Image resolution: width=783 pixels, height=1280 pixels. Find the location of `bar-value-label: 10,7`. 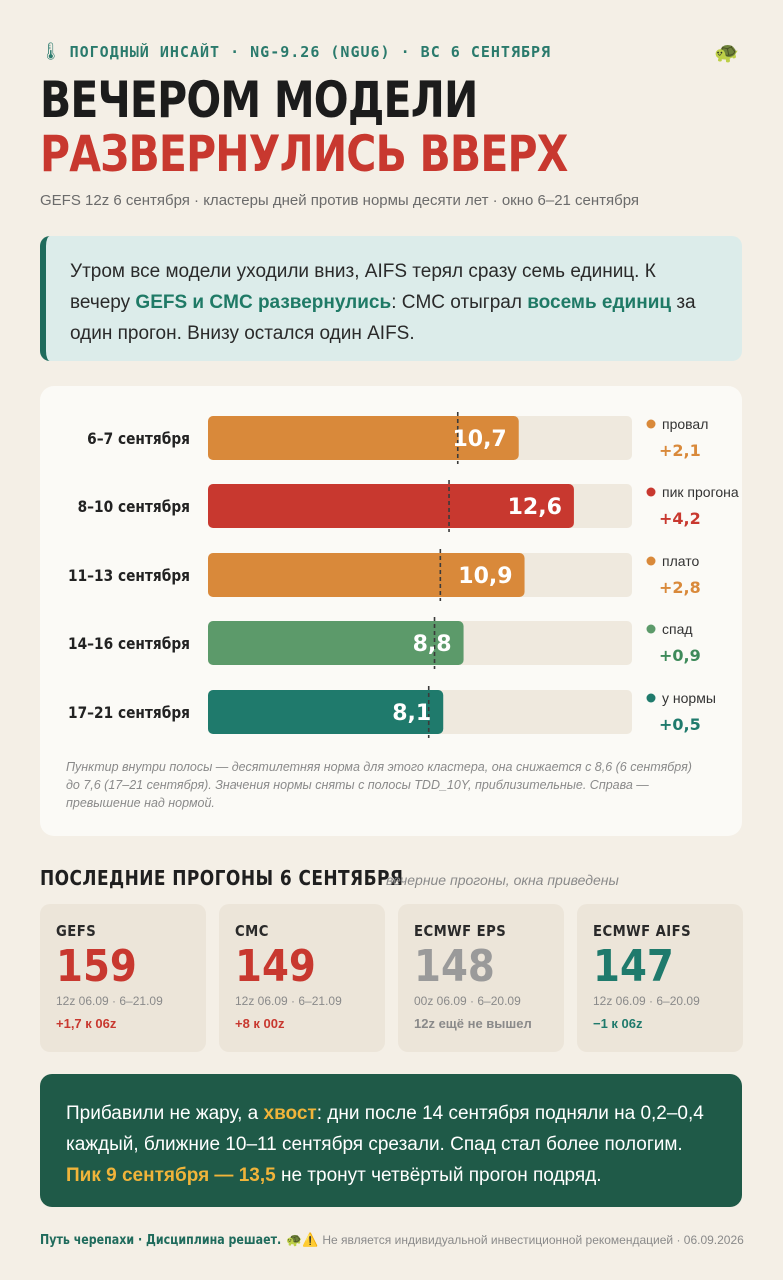

bar-value-label: 10,7 is located at coordinates (479, 439).